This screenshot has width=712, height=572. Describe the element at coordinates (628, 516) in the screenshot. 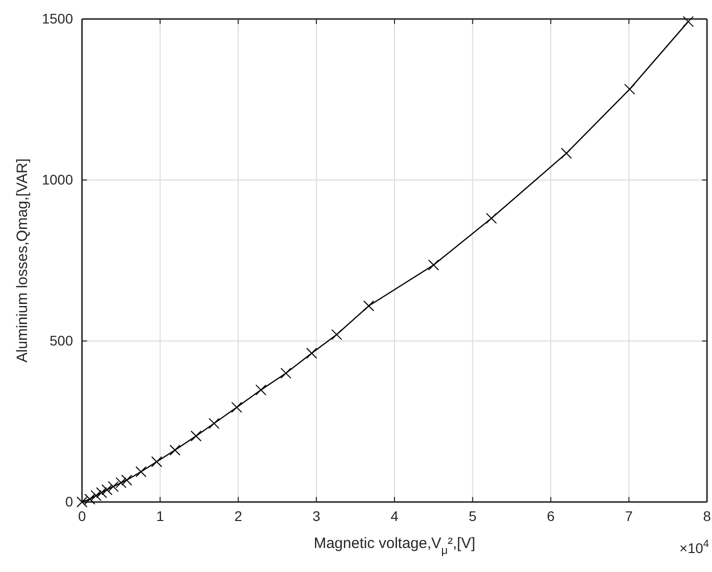

I see `x-tick-label: 7` at that location.